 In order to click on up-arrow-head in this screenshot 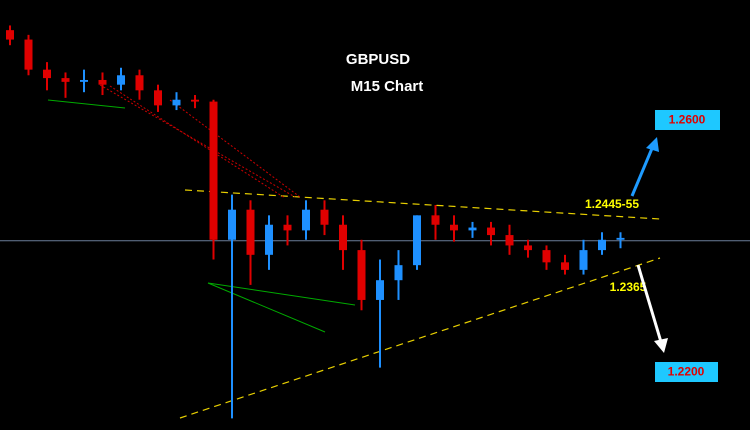, I will do `click(652, 144)`.